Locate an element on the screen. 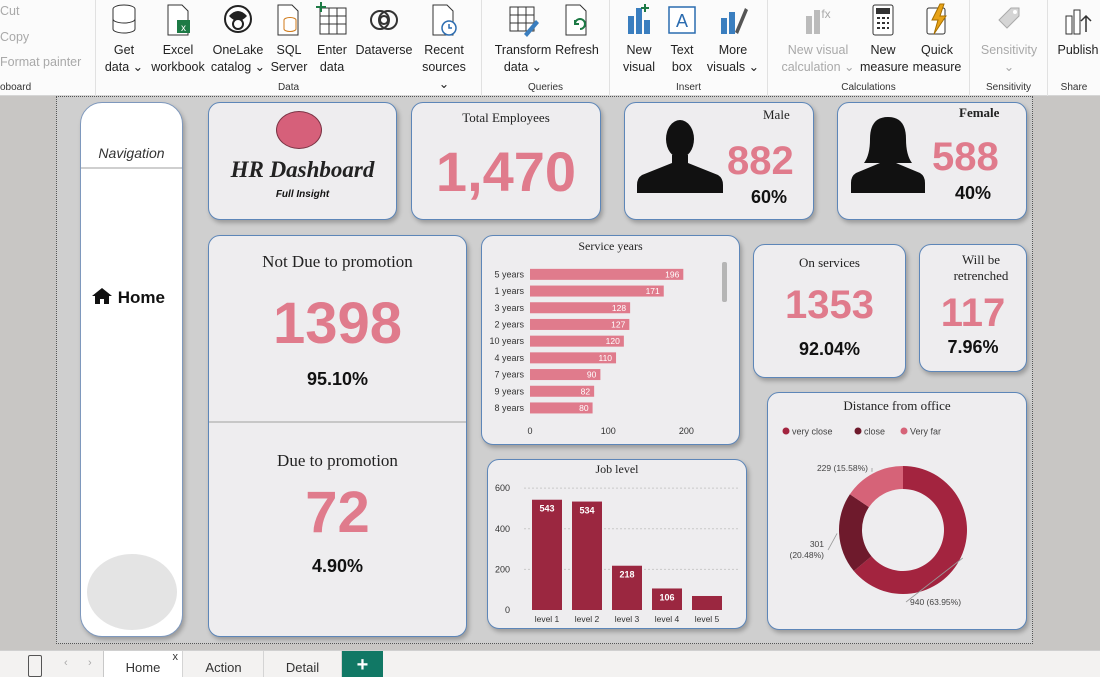 This screenshot has height=677, width=1100. service-years-category-label: 4 years is located at coordinates (509, 358).